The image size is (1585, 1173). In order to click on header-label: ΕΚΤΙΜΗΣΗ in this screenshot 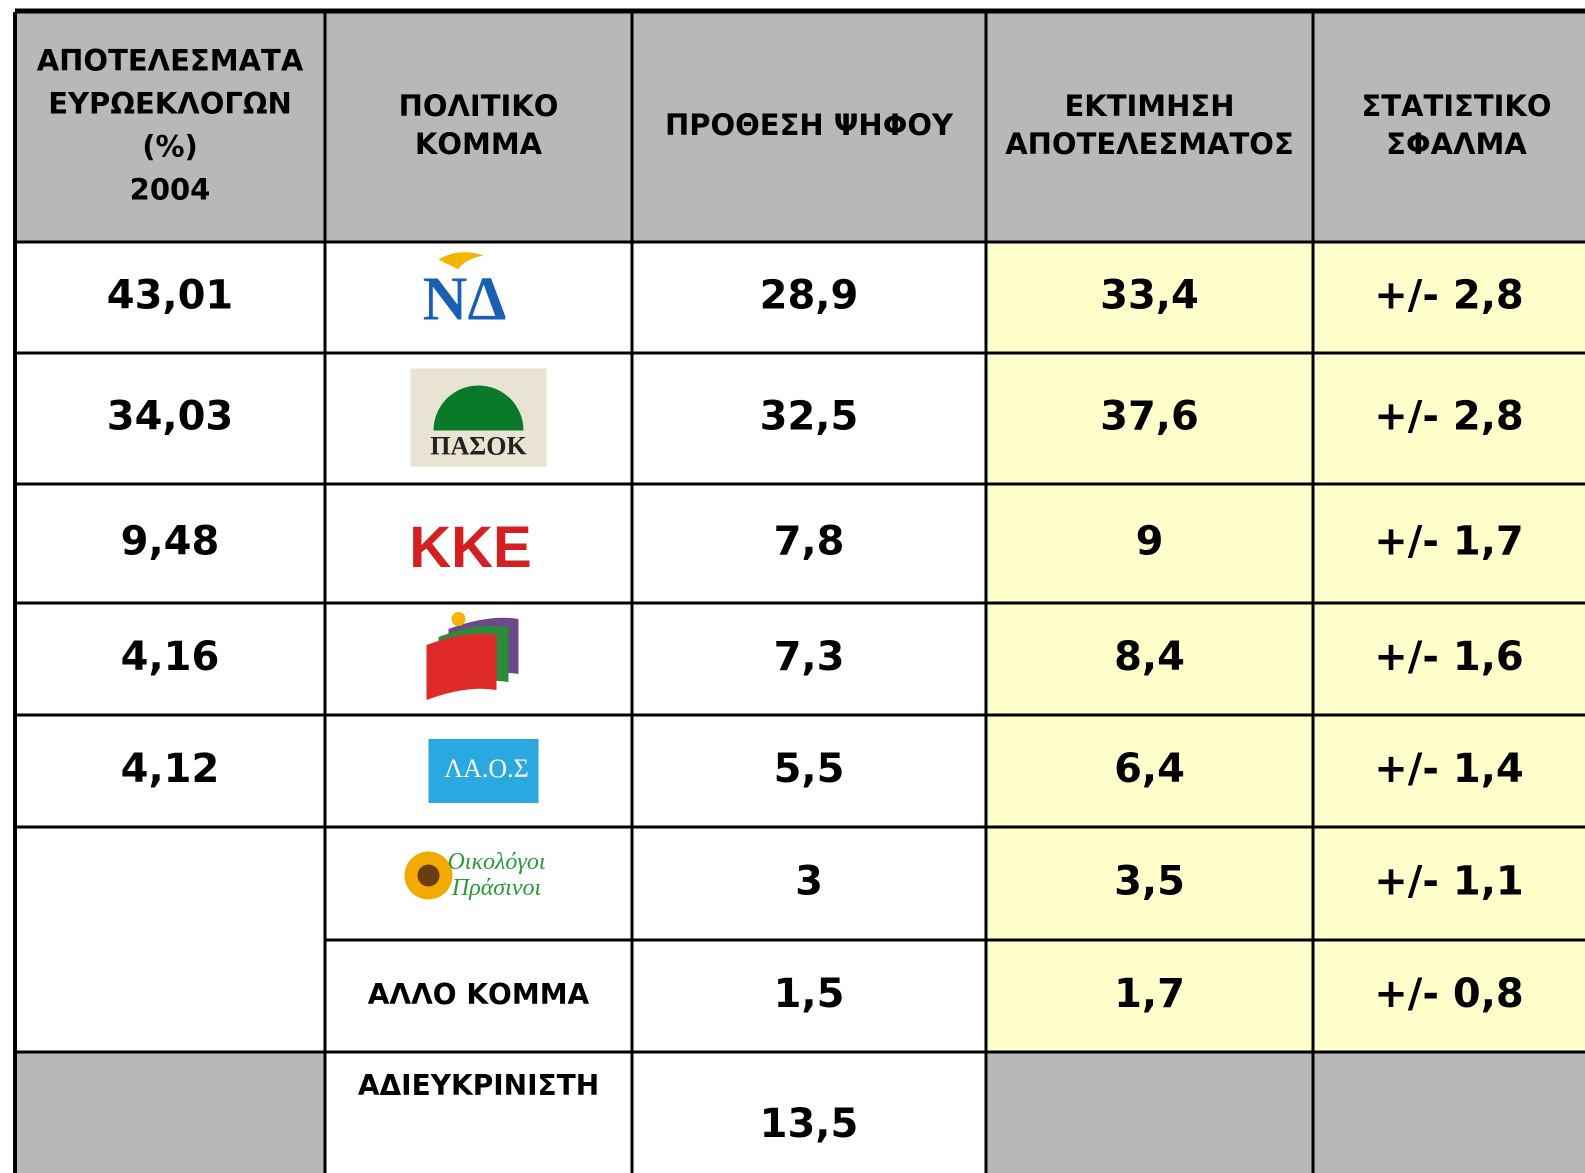, I will do `click(1149, 106)`.